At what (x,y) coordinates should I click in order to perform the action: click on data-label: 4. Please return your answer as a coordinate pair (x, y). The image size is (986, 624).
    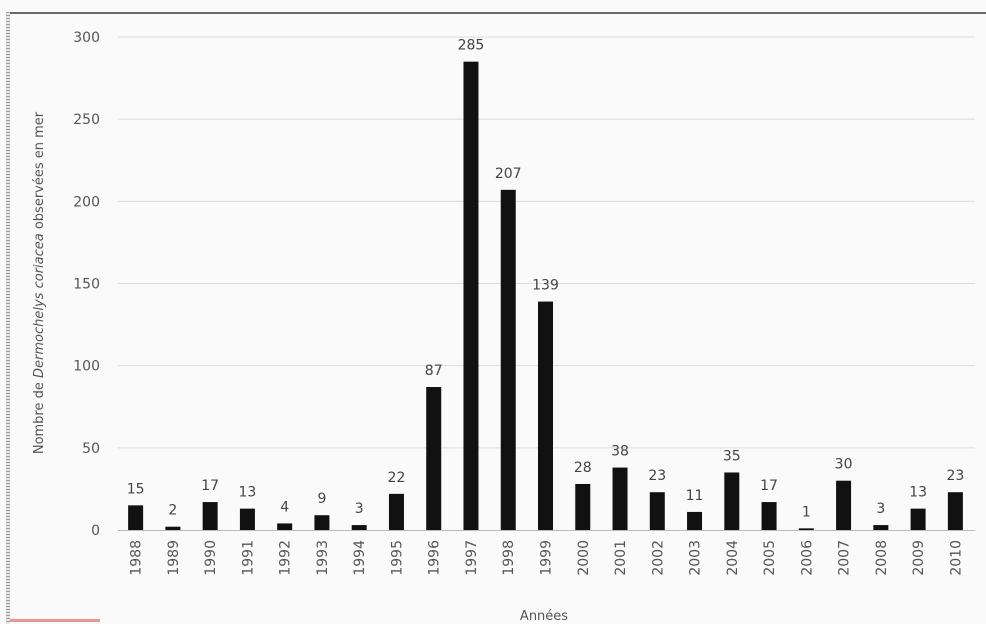
    Looking at the image, I should click on (284, 507).